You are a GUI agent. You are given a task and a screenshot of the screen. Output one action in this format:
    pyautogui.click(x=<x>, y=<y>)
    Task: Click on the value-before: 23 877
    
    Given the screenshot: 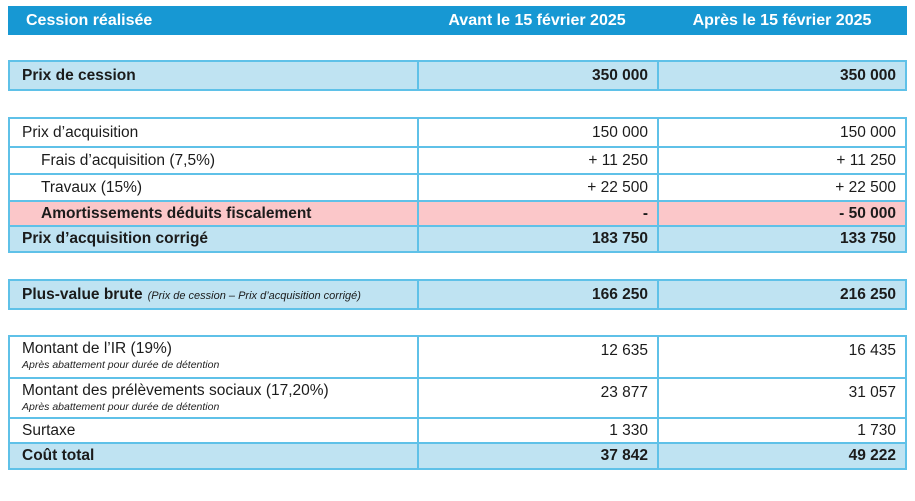 What is the action you would take?
    pyautogui.click(x=537, y=398)
    